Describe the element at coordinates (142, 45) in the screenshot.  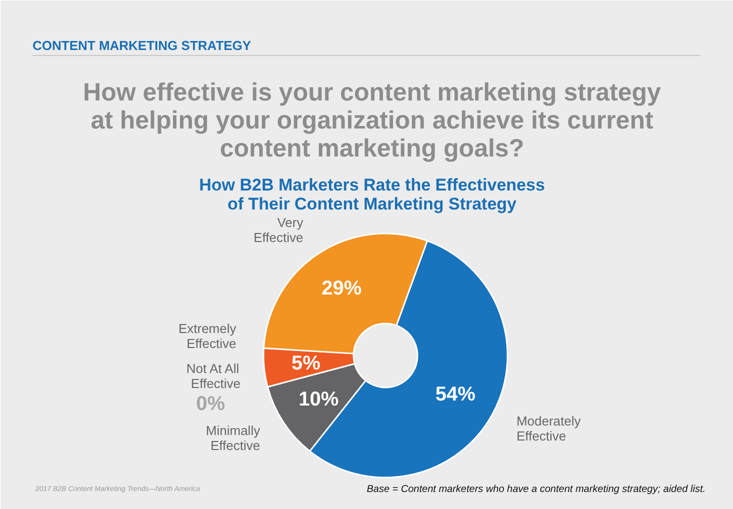
I see `text: CONTENT MARKETING STRATEGY` at that location.